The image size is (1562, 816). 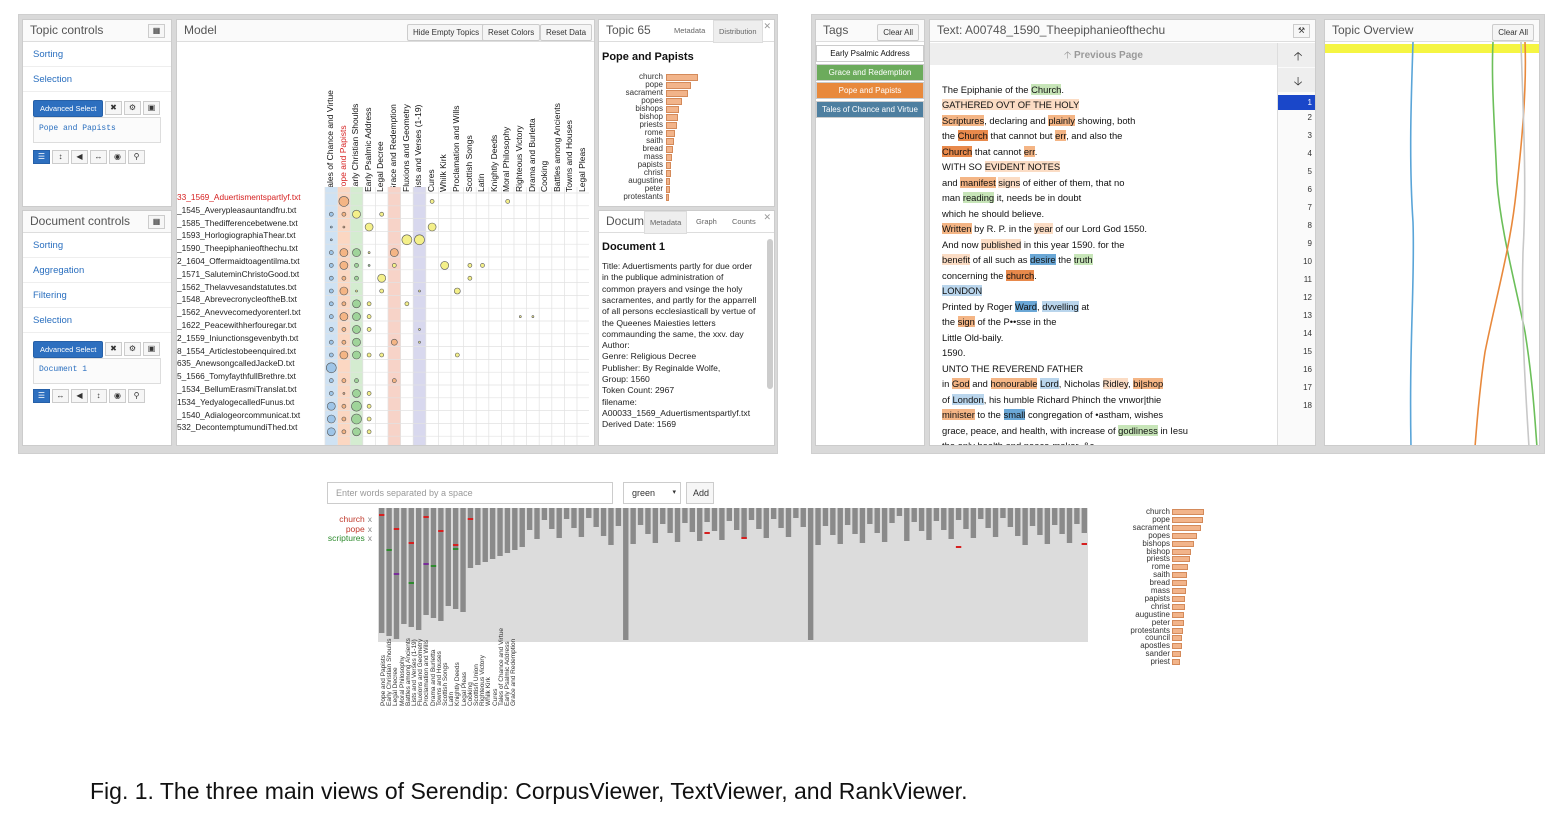 What do you see at coordinates (418, 148) in the screenshot?
I see `topic-column-header: Lists and Verses (1-19)` at bounding box center [418, 148].